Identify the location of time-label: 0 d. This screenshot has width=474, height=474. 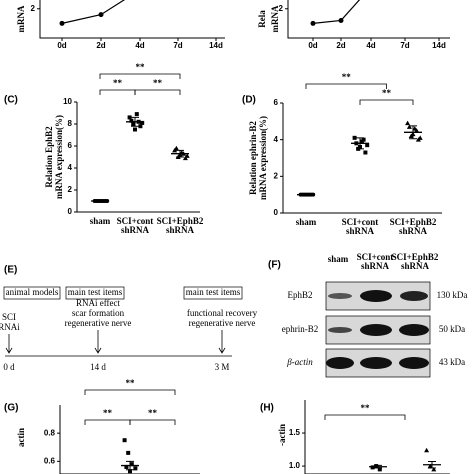
(9, 367).